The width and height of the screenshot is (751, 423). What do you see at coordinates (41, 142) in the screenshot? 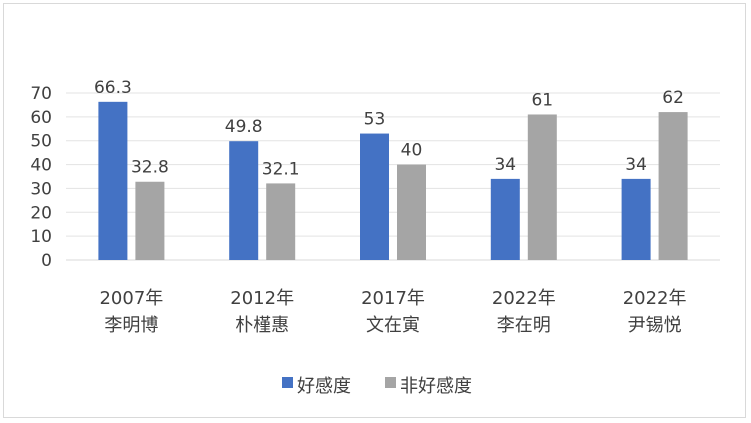
I see `y-tick-label: 50` at bounding box center [41, 142].